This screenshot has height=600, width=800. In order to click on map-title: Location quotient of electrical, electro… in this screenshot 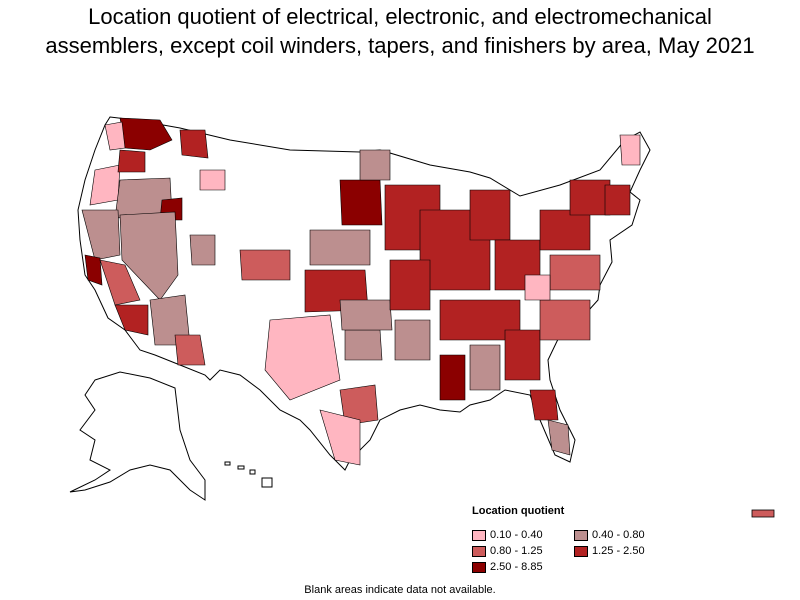, I will do `click(400, 31)`.